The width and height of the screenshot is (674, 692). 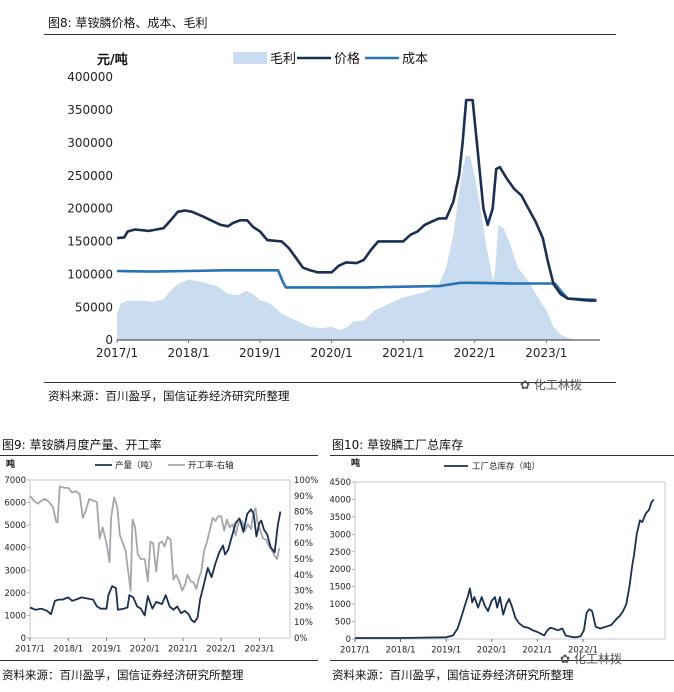 What do you see at coordinates (159, 455) in the screenshot?
I see `fig9-top-rule` at bounding box center [159, 455].